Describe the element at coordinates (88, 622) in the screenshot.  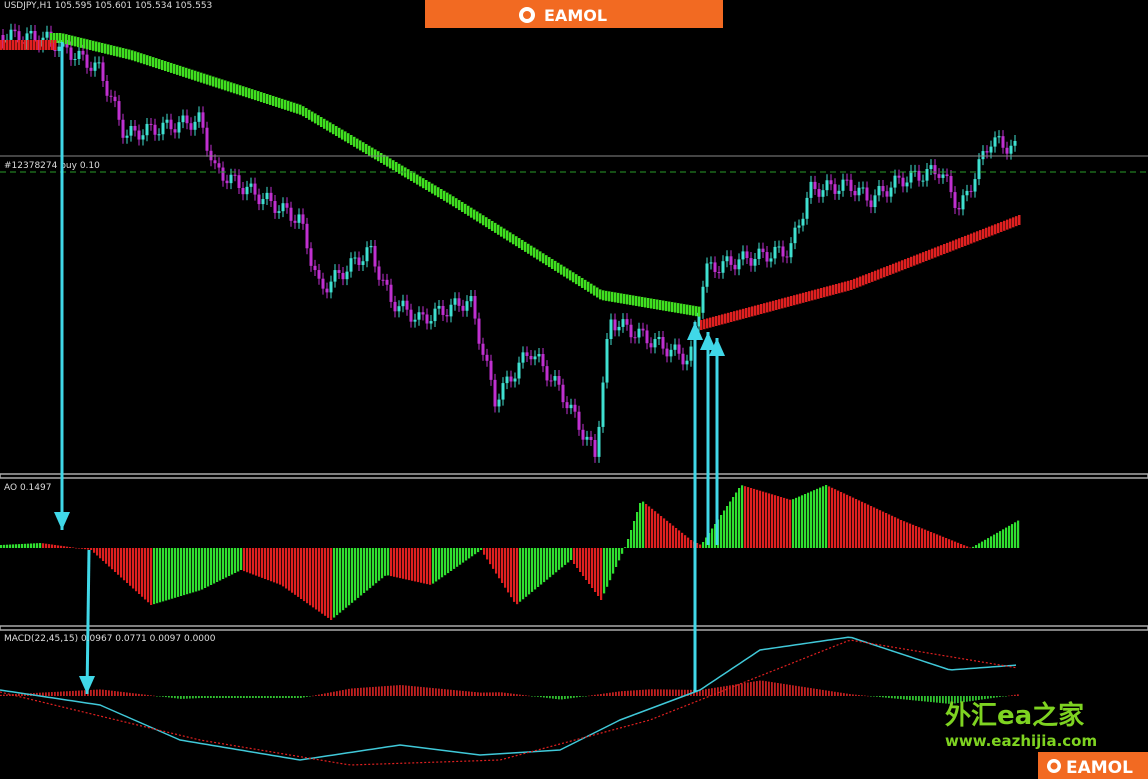
I see `arrow` at that location.